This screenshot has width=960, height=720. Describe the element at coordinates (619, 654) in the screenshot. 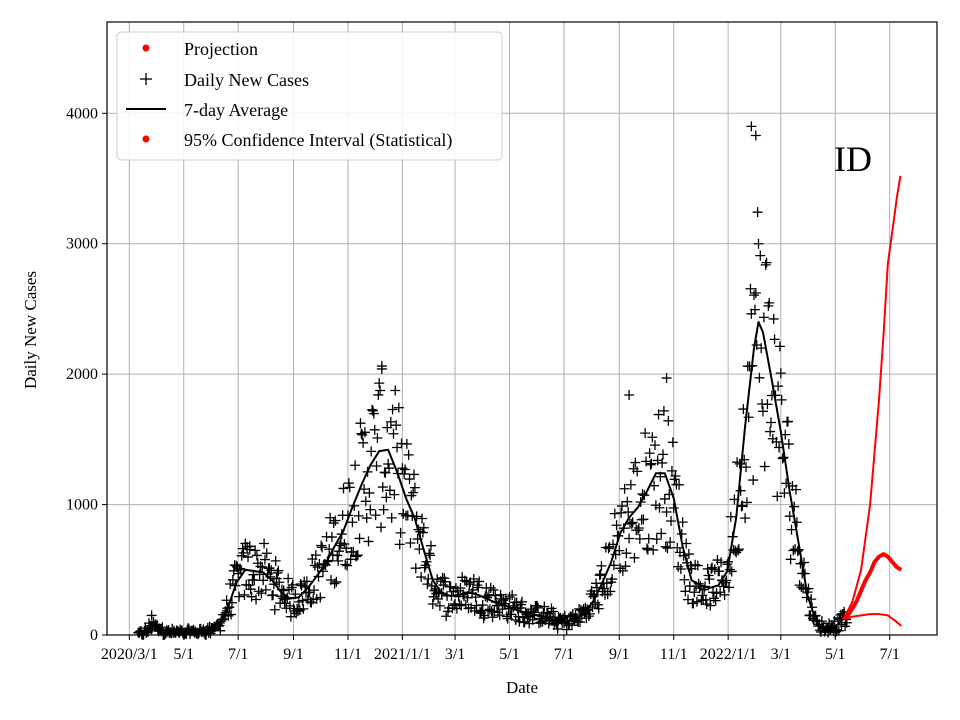

I see `x-tick-label: 9/1` at that location.